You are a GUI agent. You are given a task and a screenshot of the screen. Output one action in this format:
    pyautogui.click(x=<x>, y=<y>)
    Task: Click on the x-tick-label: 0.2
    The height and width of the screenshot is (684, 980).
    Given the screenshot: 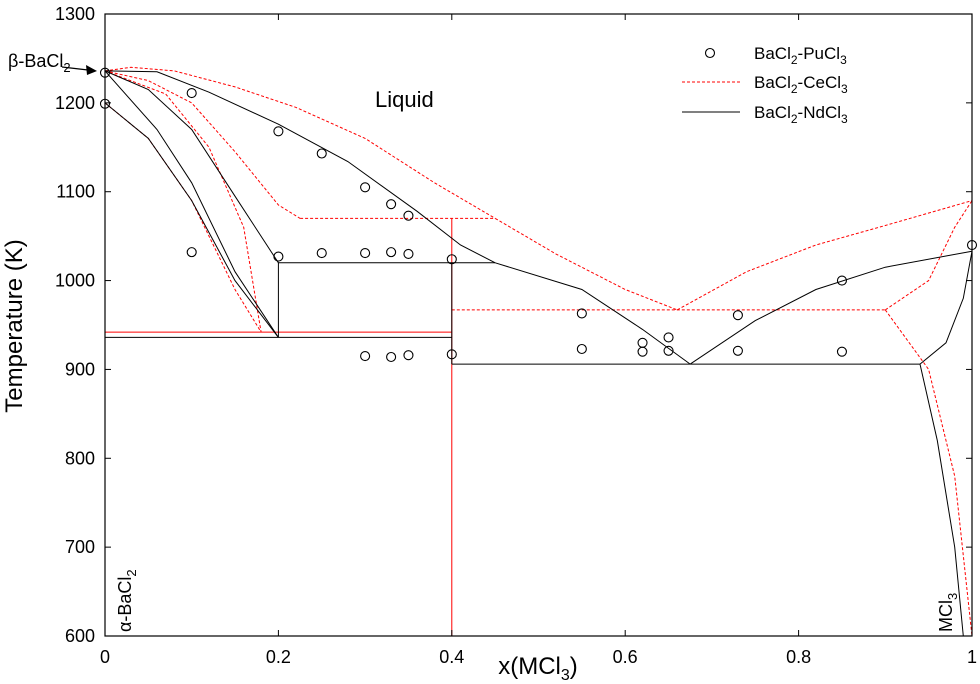 What is the action you would take?
    pyautogui.click(x=278, y=657)
    